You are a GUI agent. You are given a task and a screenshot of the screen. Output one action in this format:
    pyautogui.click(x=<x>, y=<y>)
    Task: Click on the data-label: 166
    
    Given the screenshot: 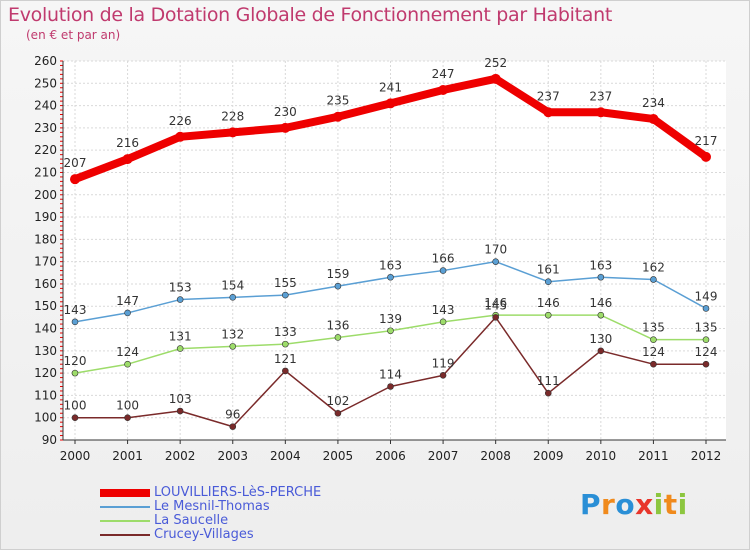 What is the action you would take?
    pyautogui.click(x=443, y=259)
    